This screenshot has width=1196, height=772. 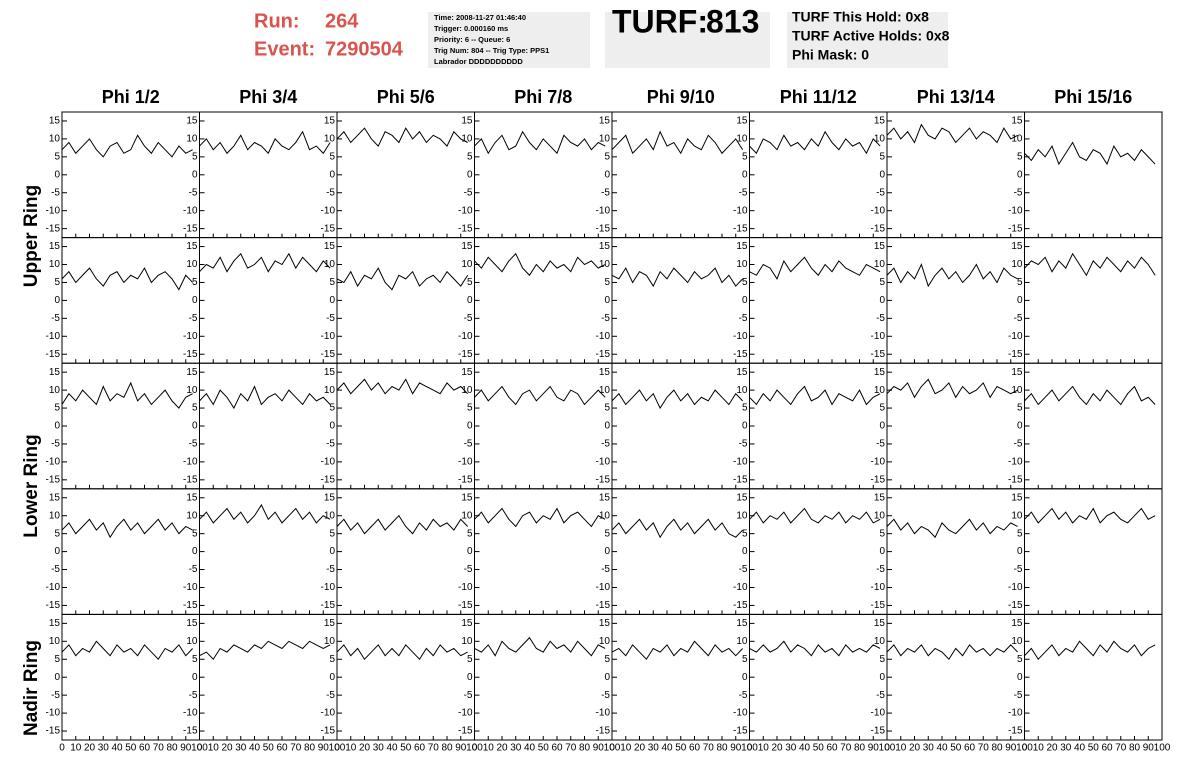 What do you see at coordinates (31, 236) in the screenshot?
I see `row-title: Upper Ring` at bounding box center [31, 236].